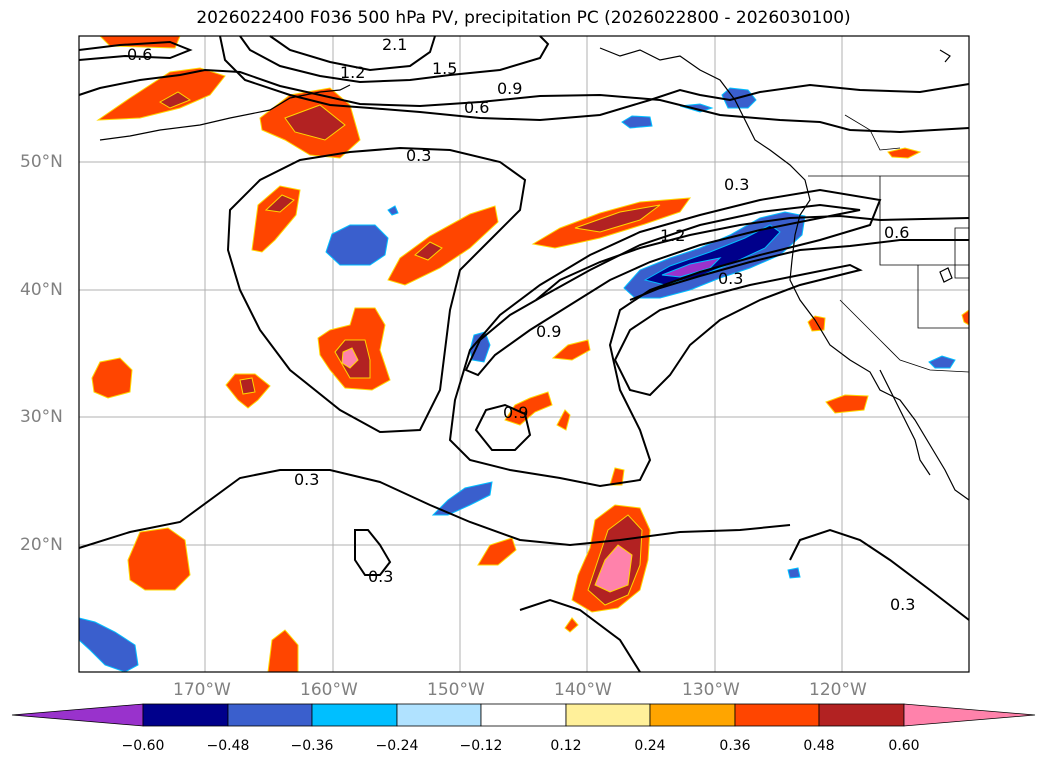  What do you see at coordinates (969, 715) in the screenshot?
I see `colorbar-extend-max` at bounding box center [969, 715].